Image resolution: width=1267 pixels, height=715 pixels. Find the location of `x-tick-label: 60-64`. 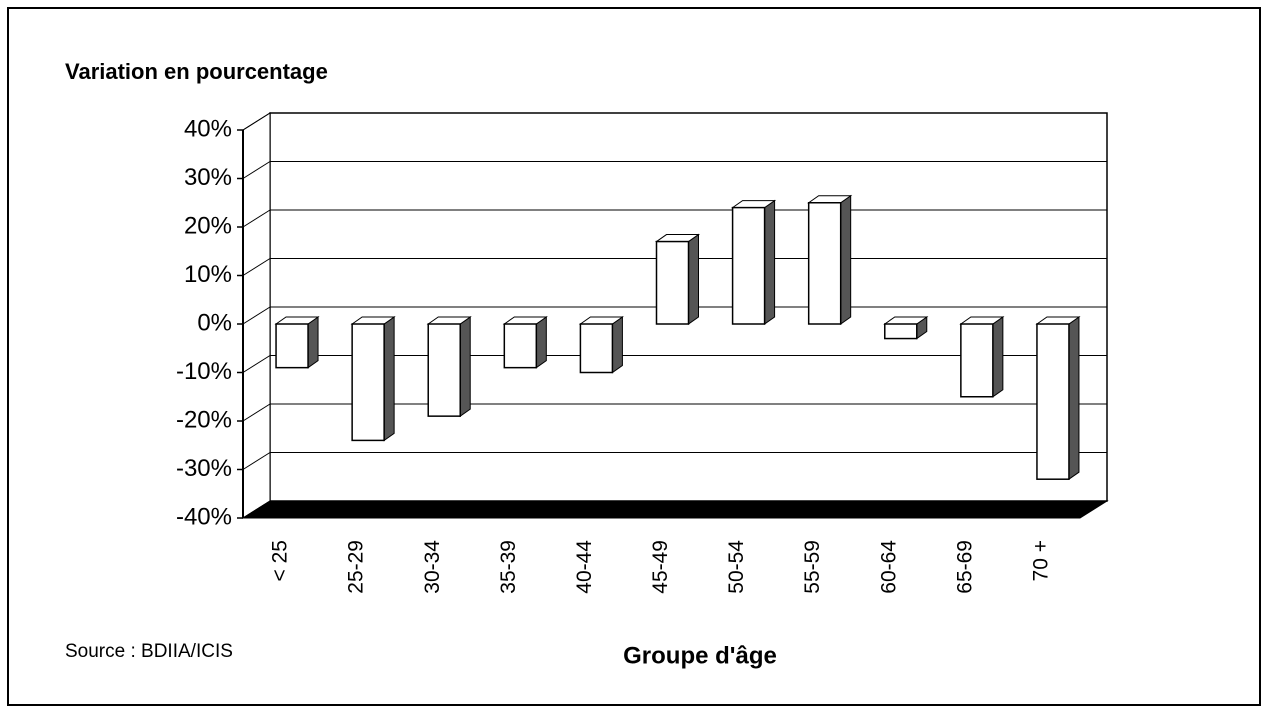

x-tick-label: 60-64 is located at coordinates (888, 567).